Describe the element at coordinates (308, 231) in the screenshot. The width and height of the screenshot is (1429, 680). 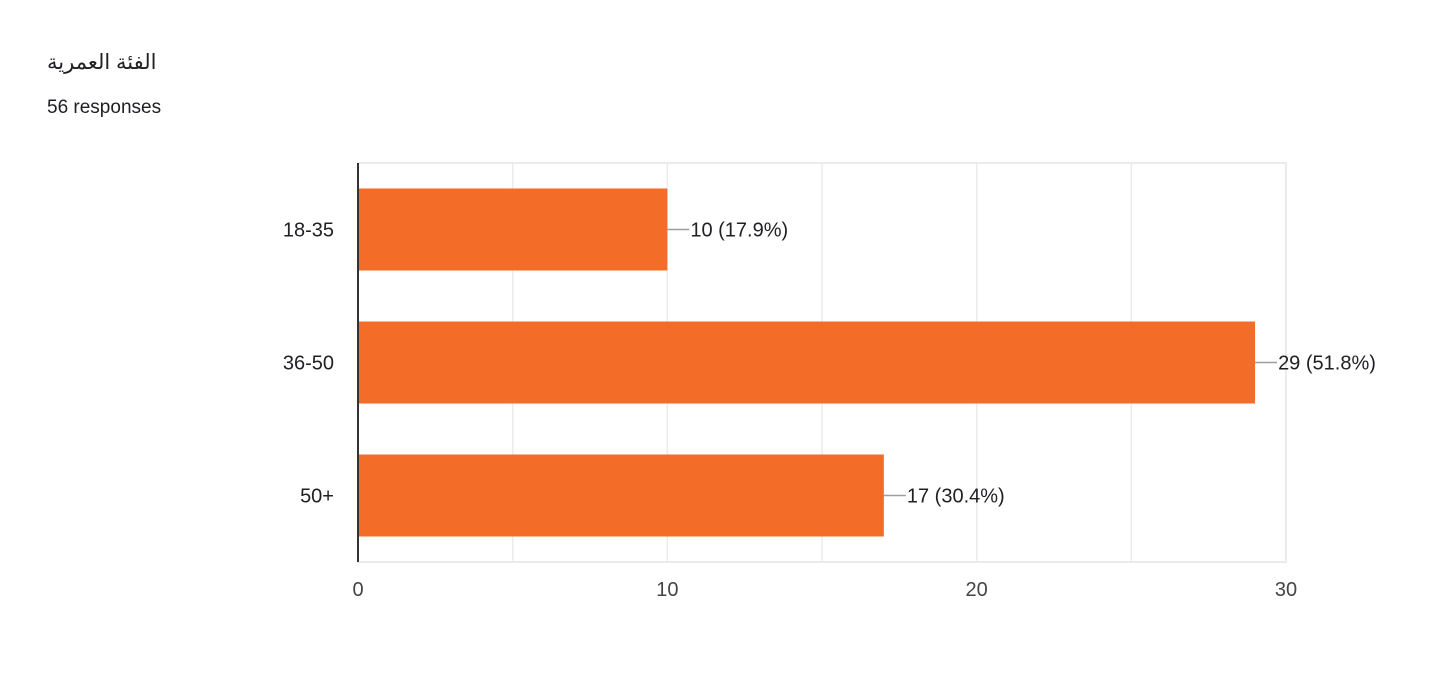
I see `category-label: 18-35` at that location.